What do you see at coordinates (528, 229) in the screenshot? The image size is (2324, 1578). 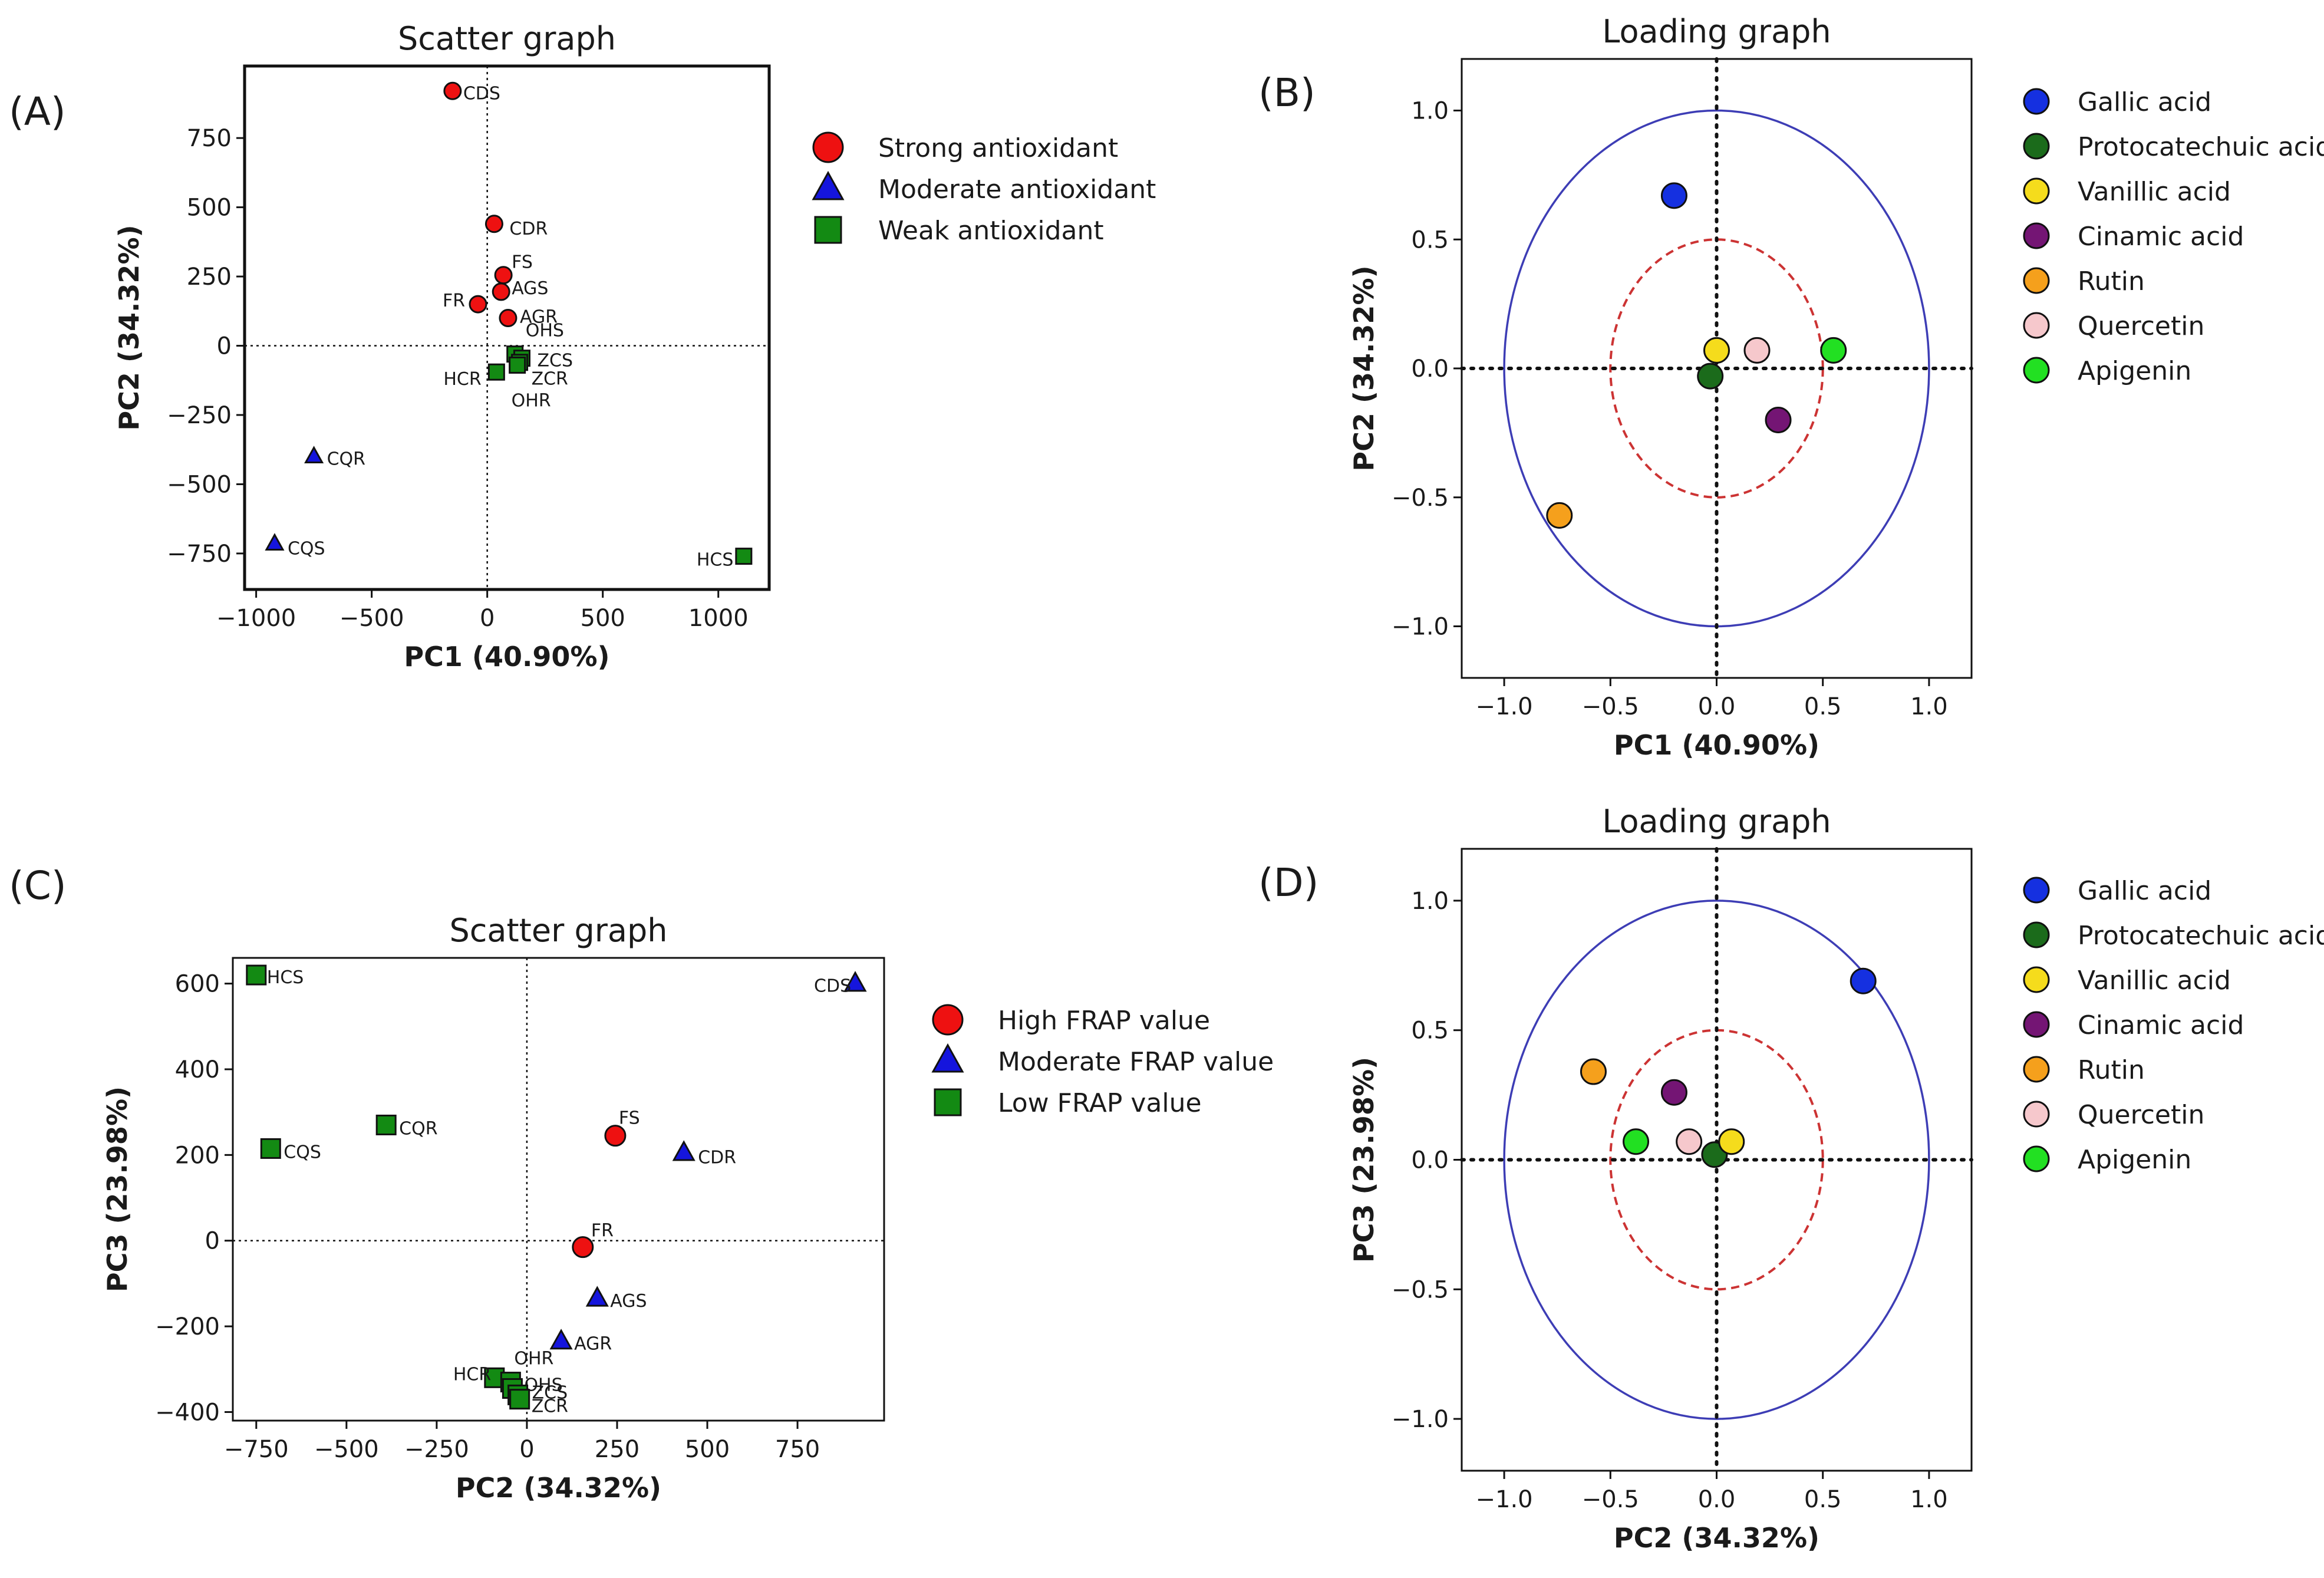 I see `point-label: CDR` at bounding box center [528, 229].